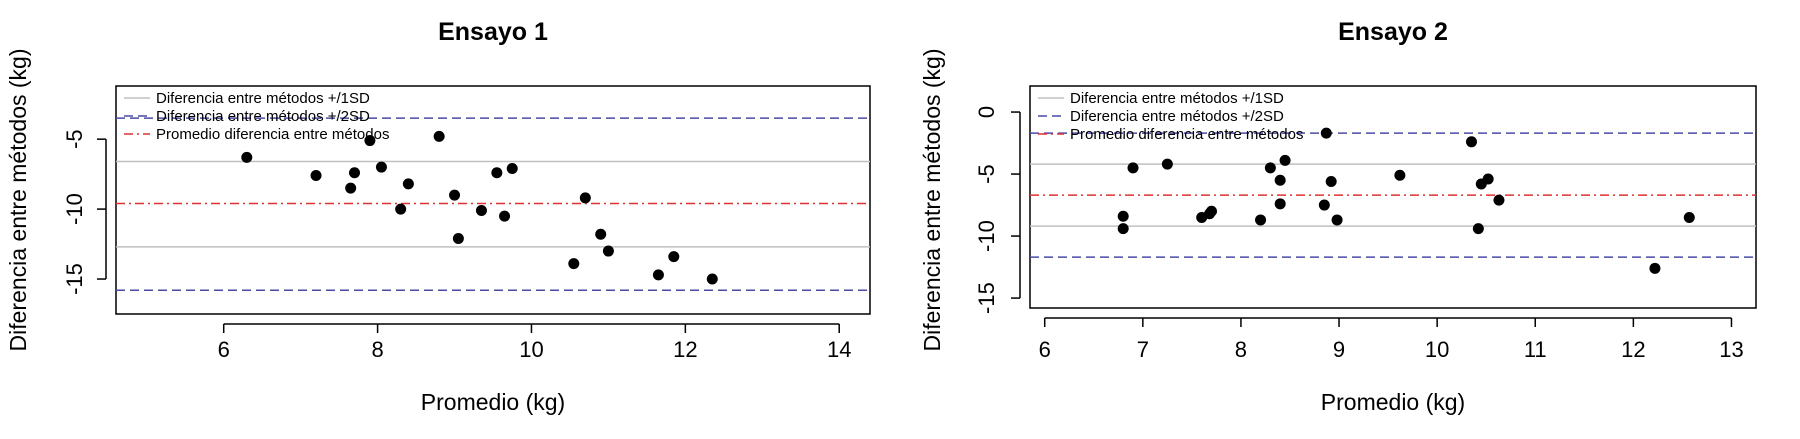 The image size is (1800, 439). What do you see at coordinates (1393, 32) in the screenshot?
I see `chart-title: Ensayo 2` at bounding box center [1393, 32].